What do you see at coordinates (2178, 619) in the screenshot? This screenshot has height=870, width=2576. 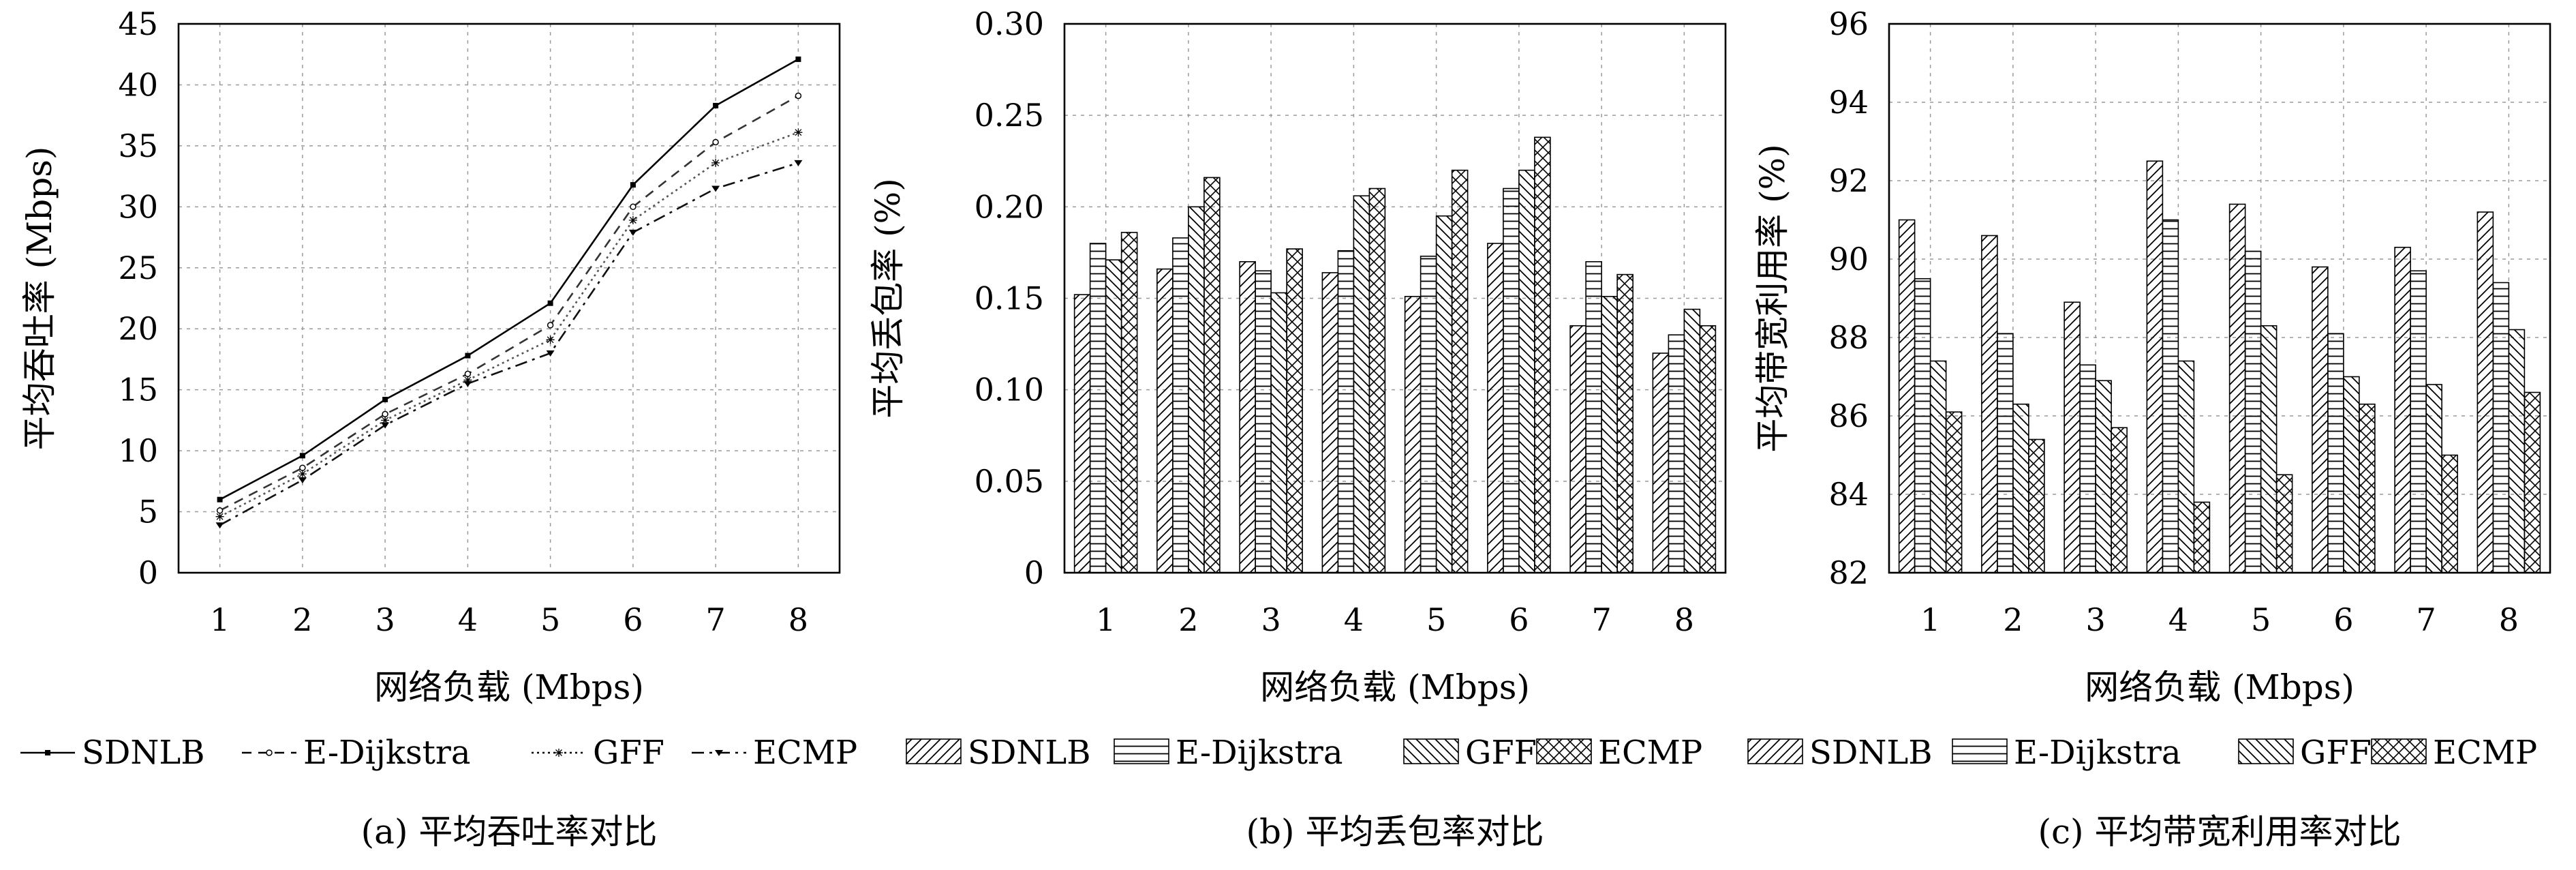 I see `x-tick-label: 4` at bounding box center [2178, 619].